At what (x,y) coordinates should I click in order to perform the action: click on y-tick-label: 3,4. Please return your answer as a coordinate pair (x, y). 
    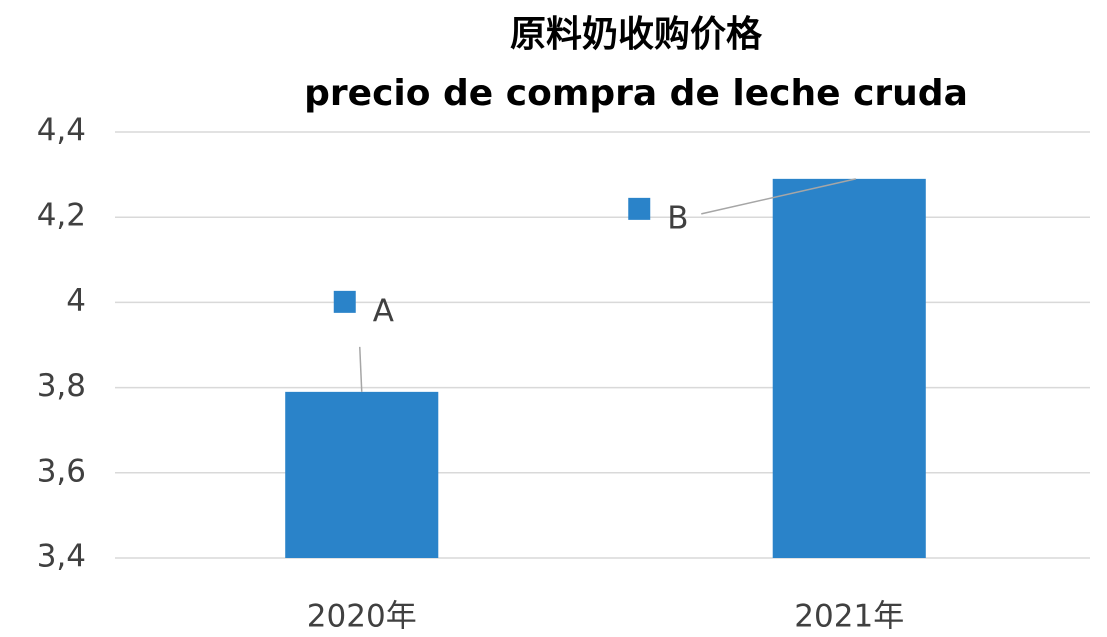
    Looking at the image, I should click on (61, 557).